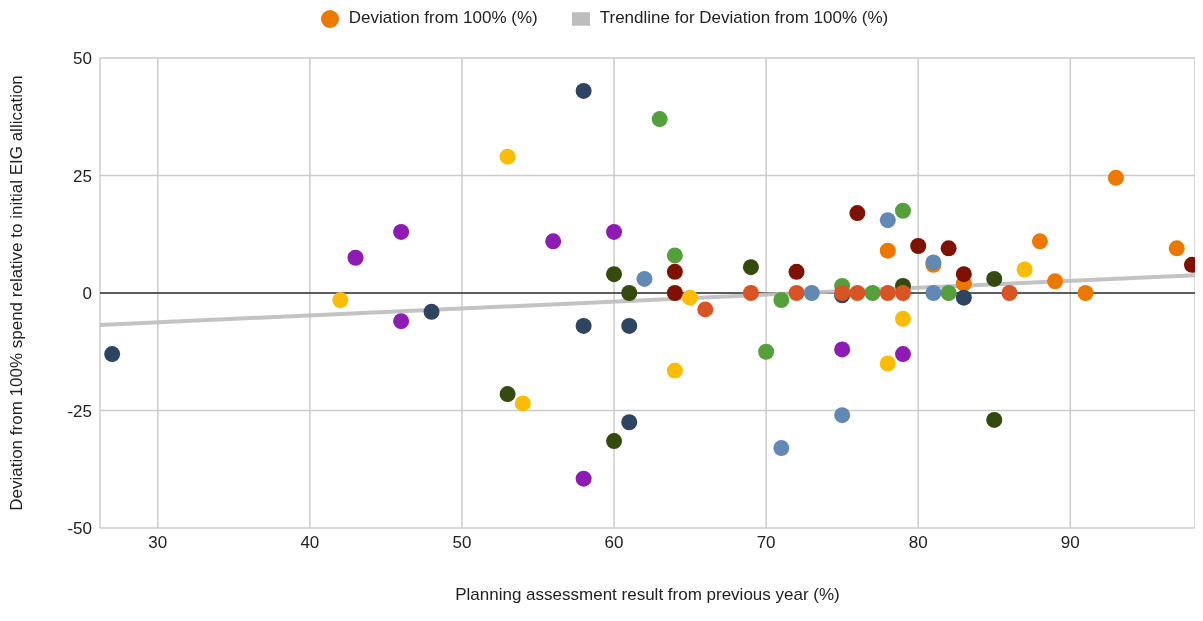  I want to click on x-tick-label: 40, so click(310, 543).